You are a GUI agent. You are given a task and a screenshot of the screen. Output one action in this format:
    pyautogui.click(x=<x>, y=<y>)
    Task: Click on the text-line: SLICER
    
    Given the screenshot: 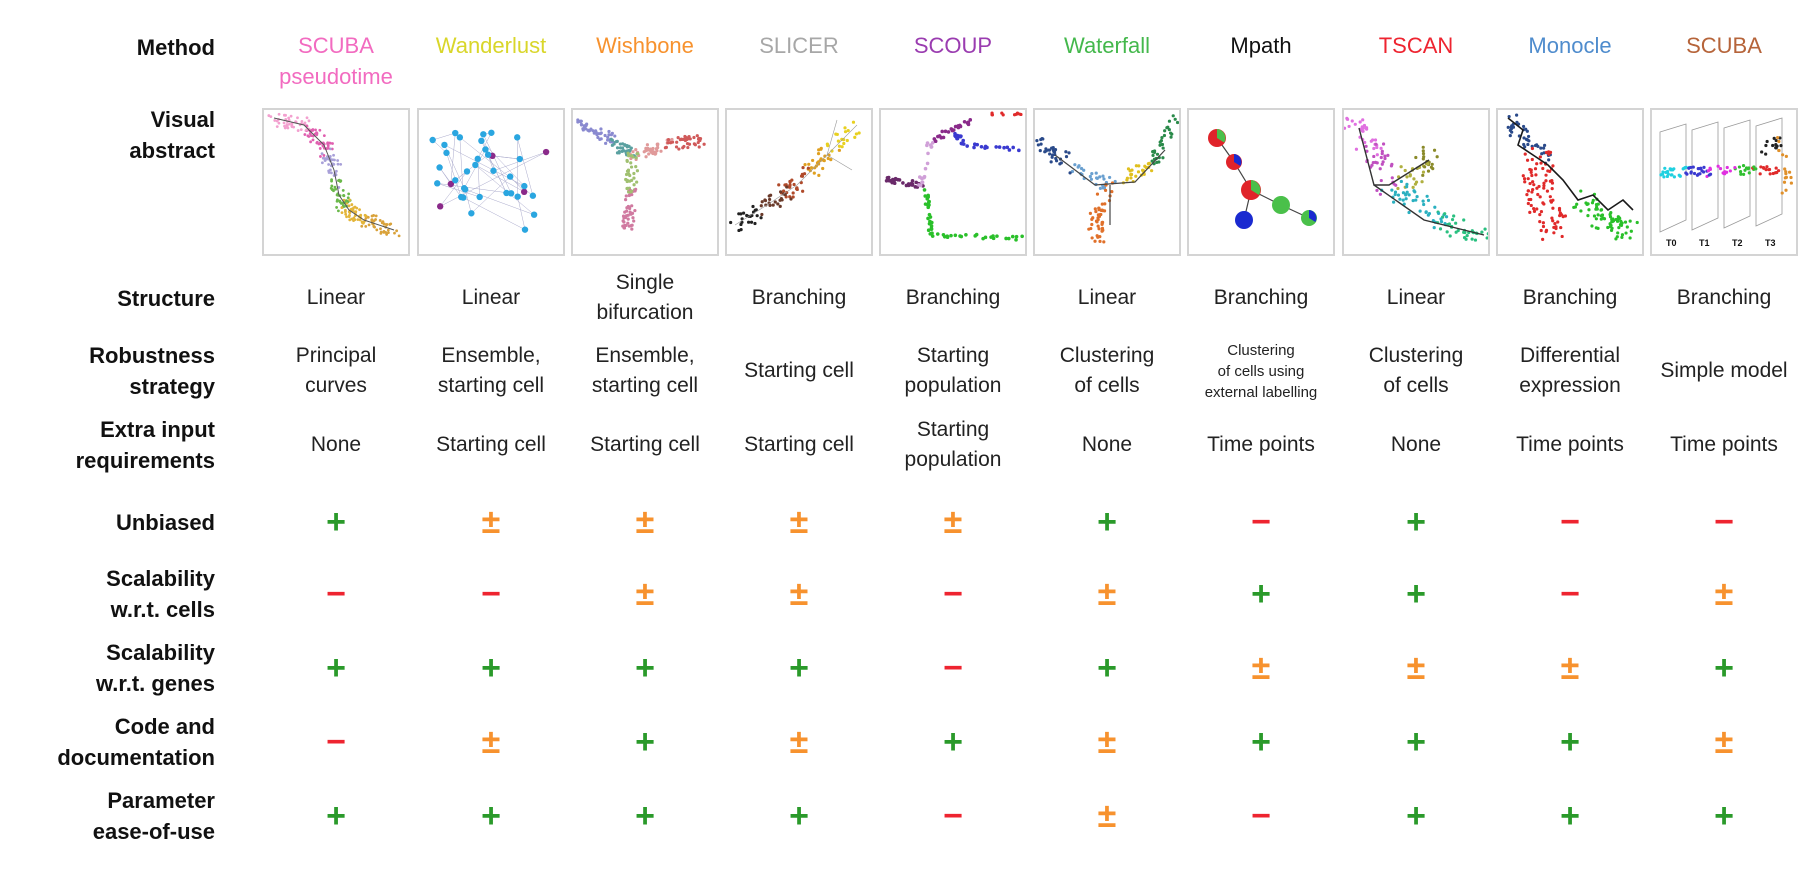 What is the action you would take?
    pyautogui.click(x=799, y=45)
    